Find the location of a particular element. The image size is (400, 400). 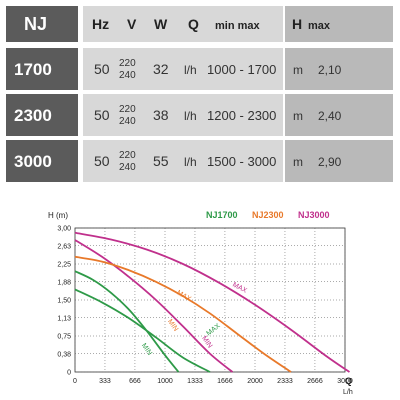

x-tick-label: 1000 is located at coordinates (165, 381).